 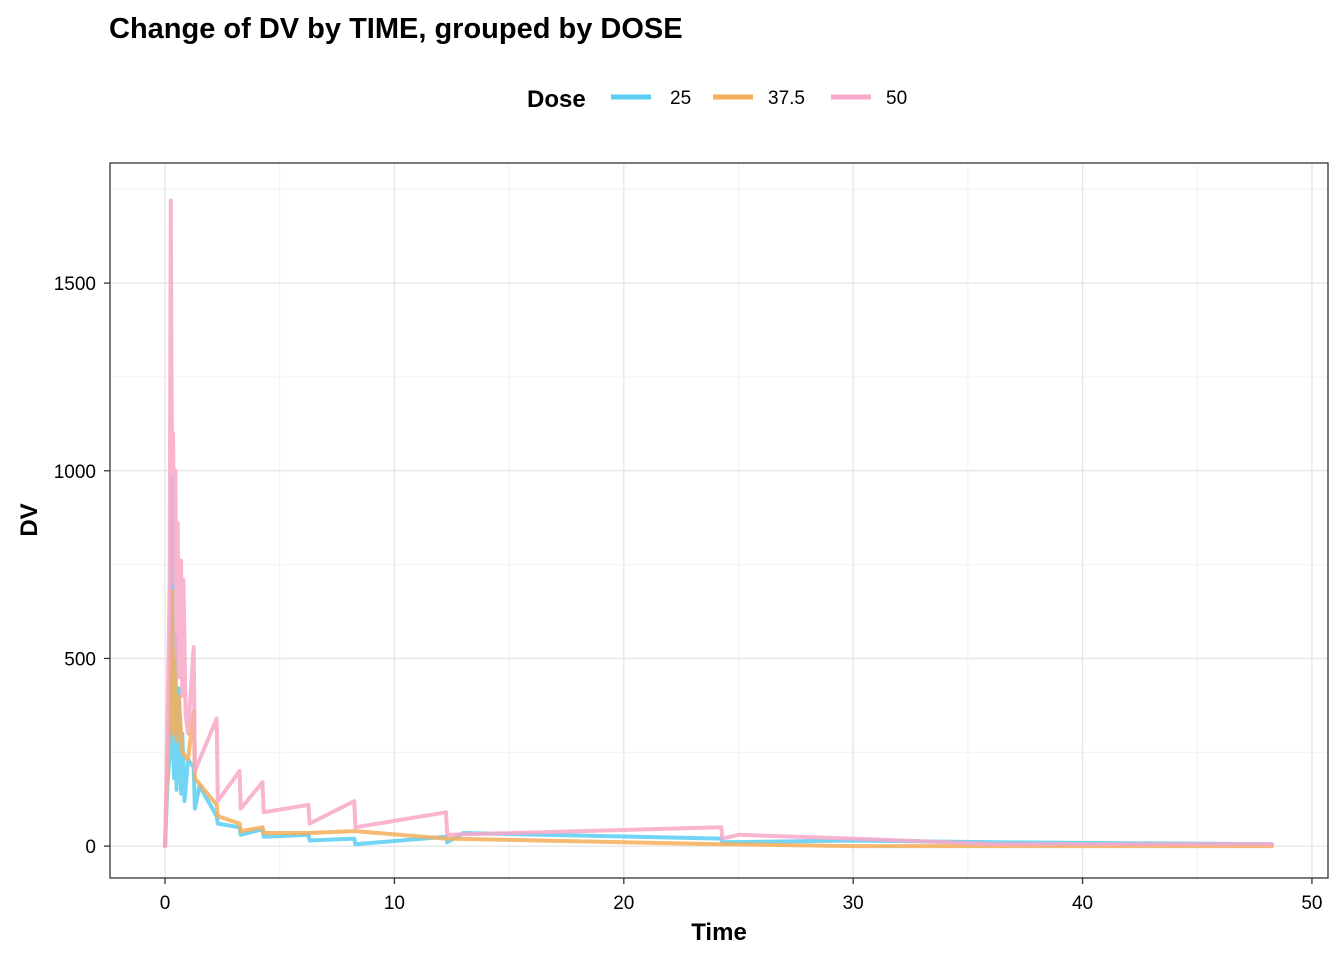 What do you see at coordinates (719, 932) in the screenshot?
I see `x-axis-title: Time` at bounding box center [719, 932].